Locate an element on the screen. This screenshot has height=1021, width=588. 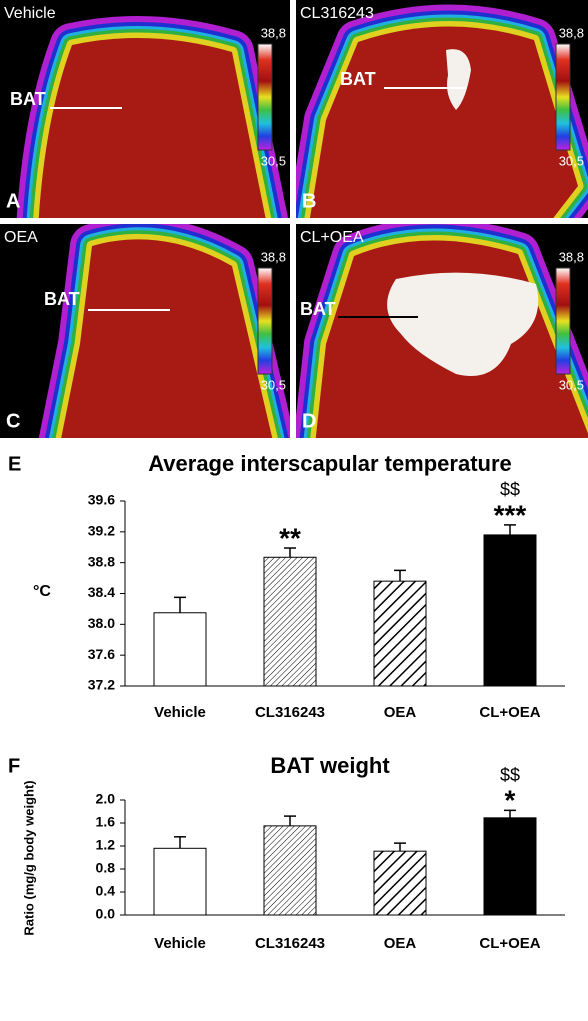
y-tick-label: 0.4 is located at coordinates (106, 891).